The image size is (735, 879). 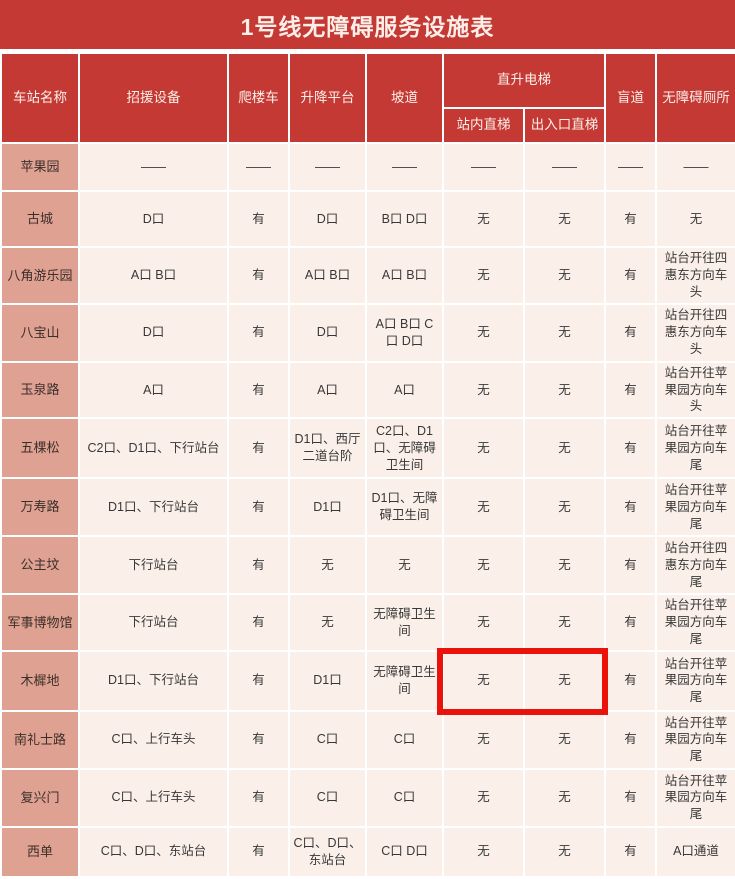 What do you see at coordinates (40, 390) in the screenshot?
I see `station-name-cell: 玉泉路` at bounding box center [40, 390].